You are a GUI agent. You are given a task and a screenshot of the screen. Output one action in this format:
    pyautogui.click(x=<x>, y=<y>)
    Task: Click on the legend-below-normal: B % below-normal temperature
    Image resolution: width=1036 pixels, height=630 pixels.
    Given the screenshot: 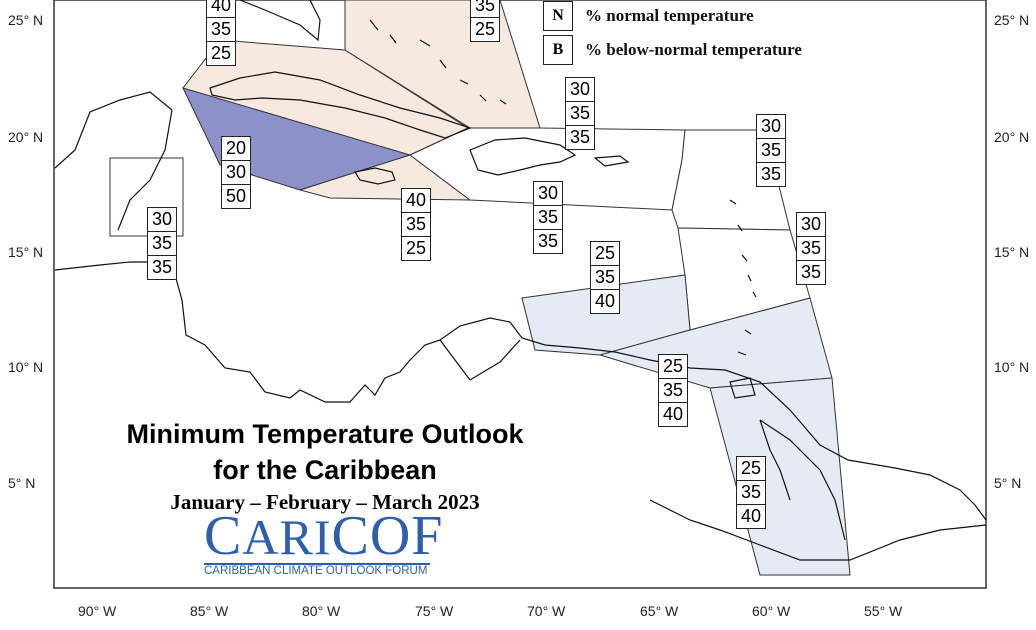 What is the action you would take?
    pyautogui.click(x=672, y=50)
    